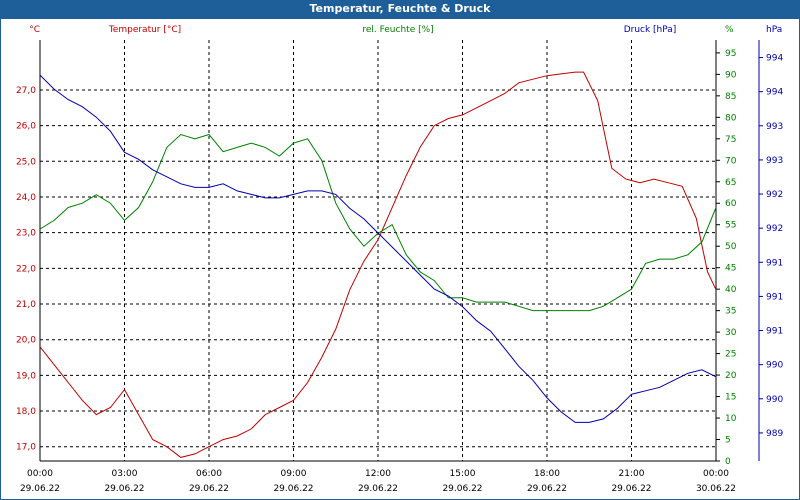 The image size is (800, 500). Describe the element at coordinates (209, 474) in the screenshot. I see `x-tick-time: 06:00` at that location.